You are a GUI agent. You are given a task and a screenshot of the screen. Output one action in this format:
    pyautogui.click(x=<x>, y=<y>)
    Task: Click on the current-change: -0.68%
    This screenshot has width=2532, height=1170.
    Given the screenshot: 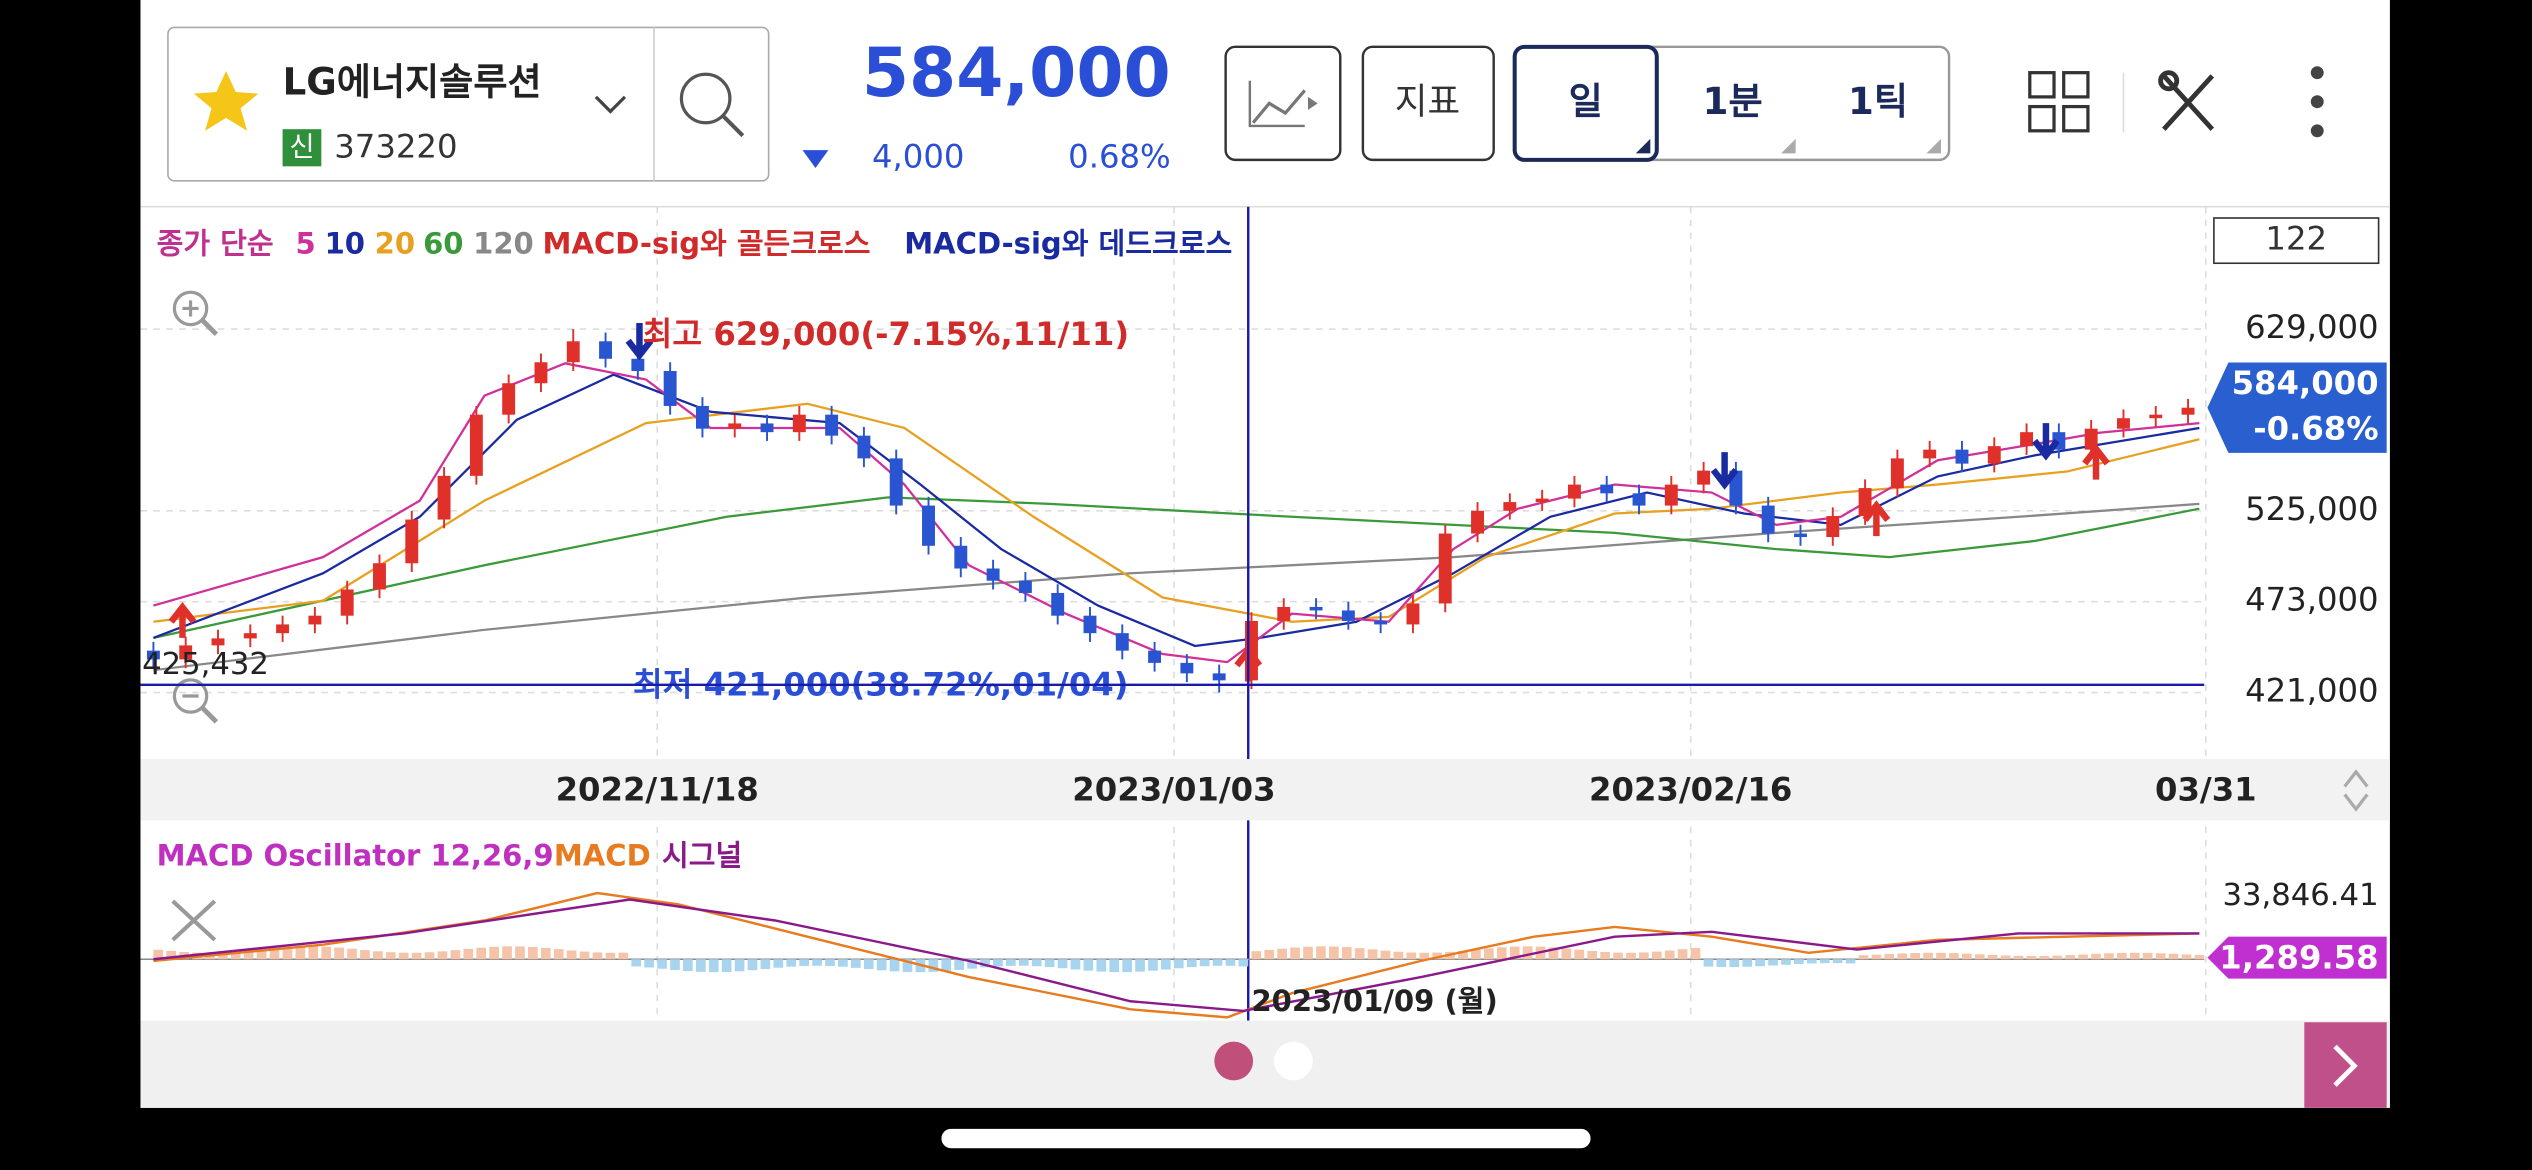 What is the action you would take?
    pyautogui.click(x=2315, y=428)
    